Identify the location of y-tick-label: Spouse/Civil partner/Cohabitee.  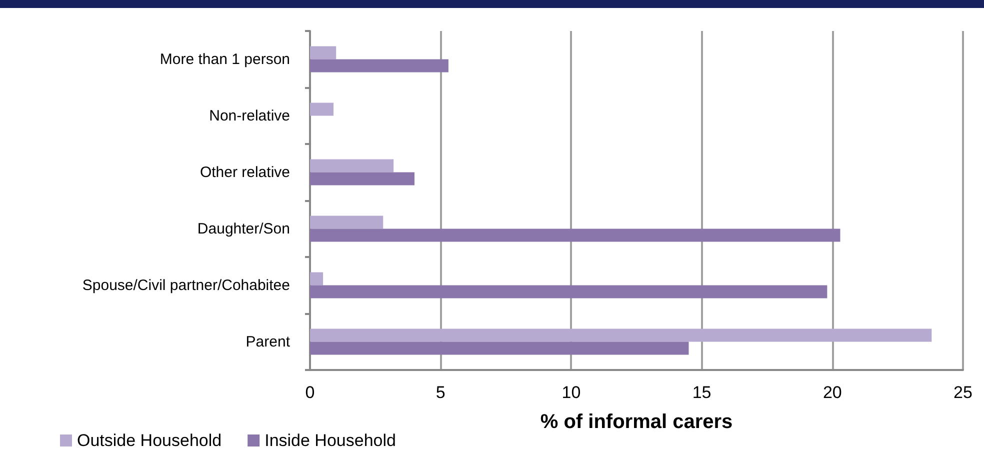
(186, 285).